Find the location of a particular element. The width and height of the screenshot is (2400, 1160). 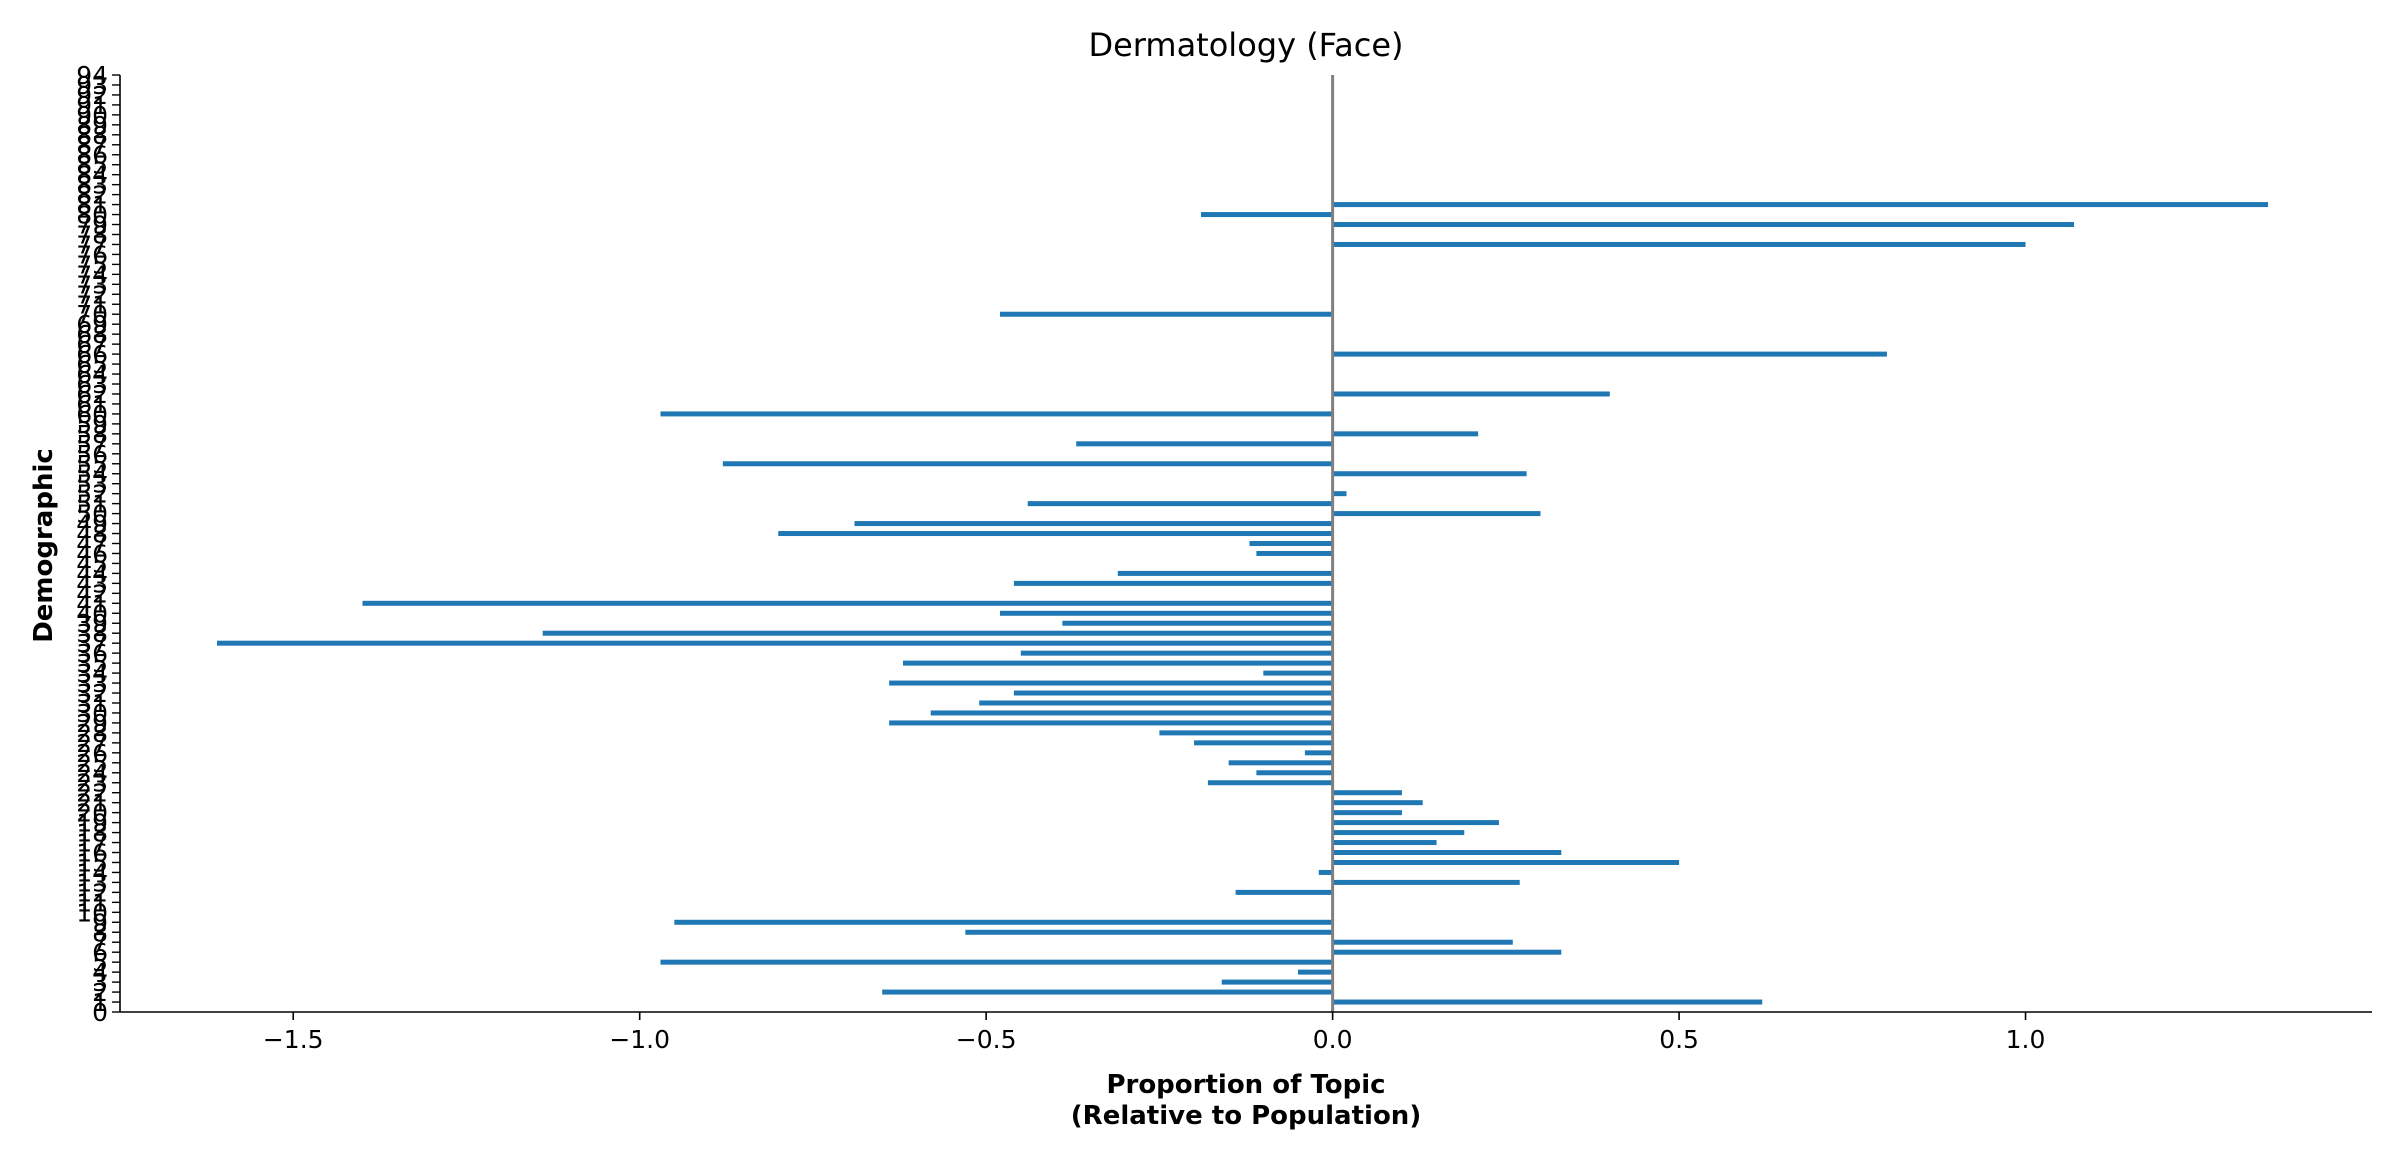

y-tick-label: 3 is located at coordinates (100, 982).